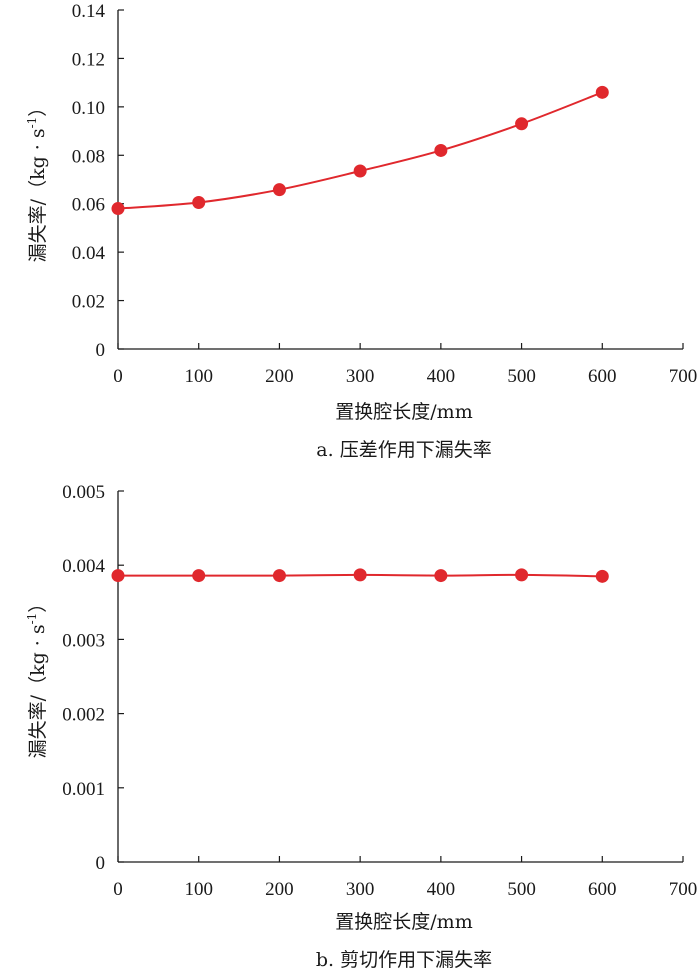 The image size is (700, 972). Describe the element at coordinates (403, 412) in the screenshot. I see `chart-a-x-axis-label: 置换腔长度/mm` at that location.